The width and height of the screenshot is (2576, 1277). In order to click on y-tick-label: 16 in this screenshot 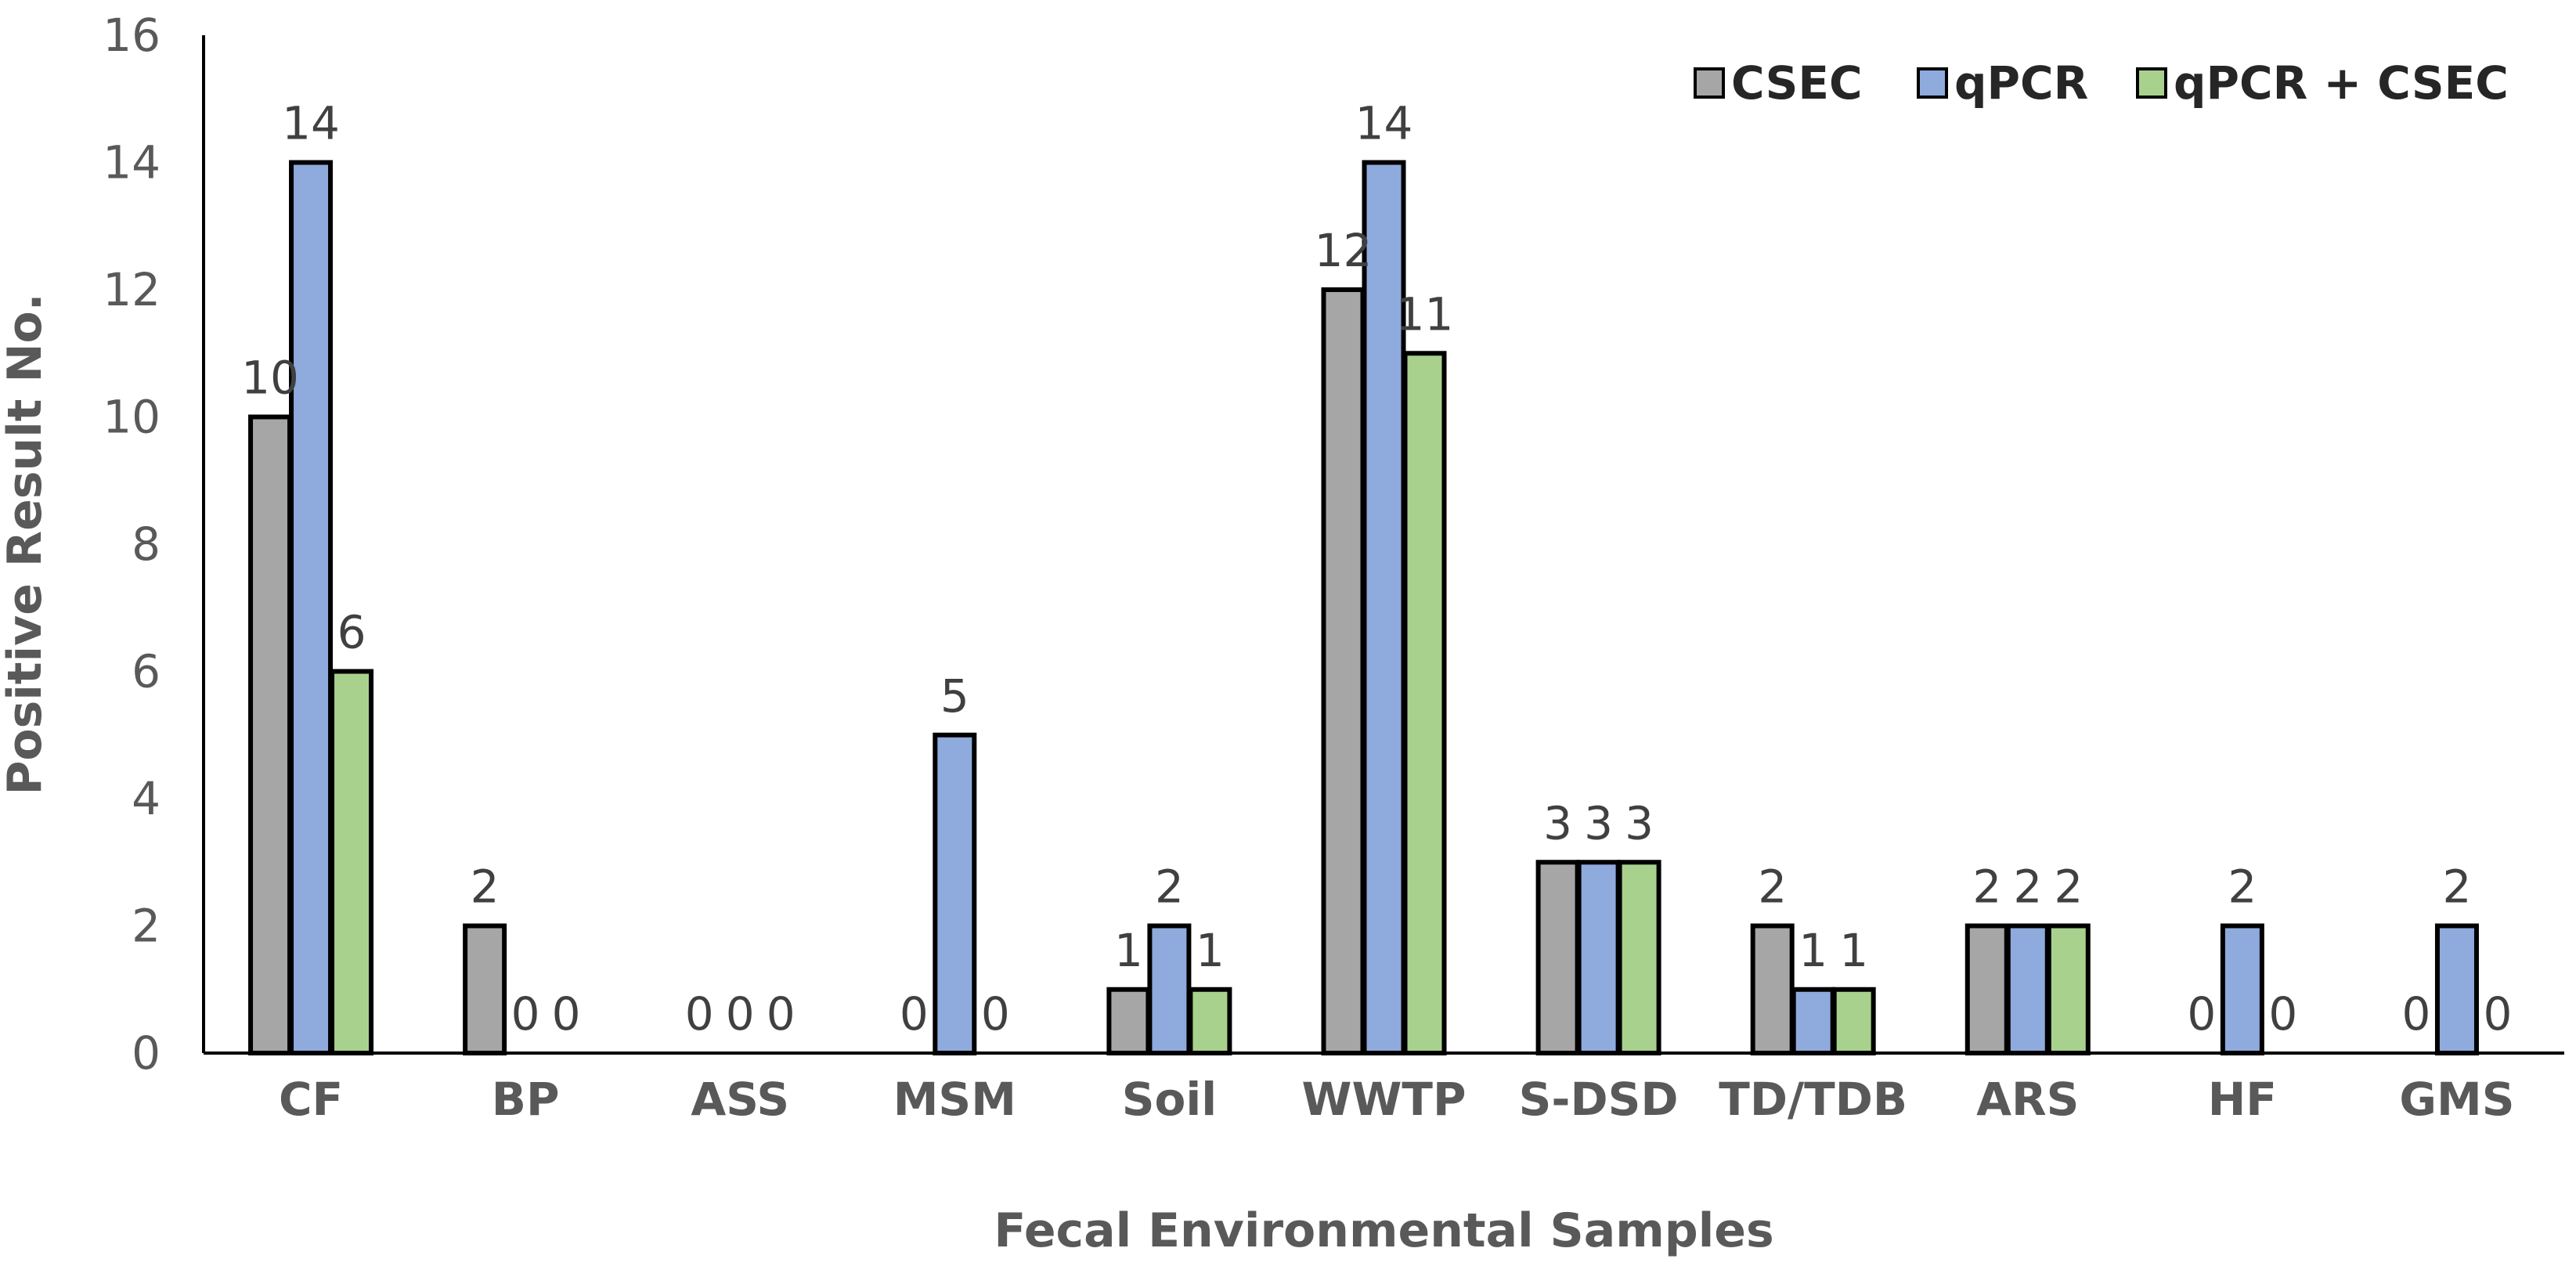, I will do `click(132, 35)`.